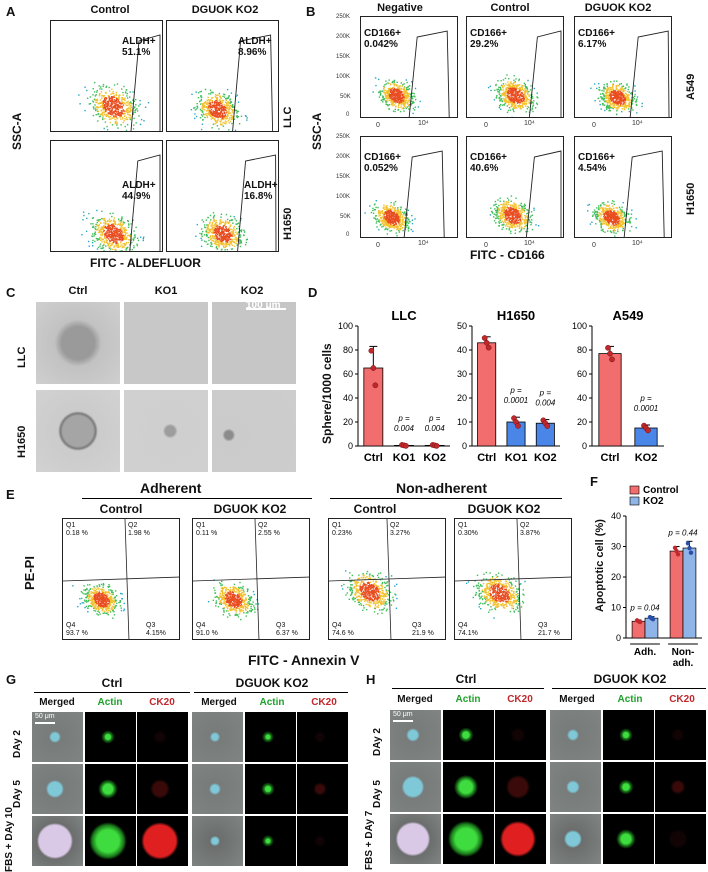 The image size is (708, 872). Describe the element at coordinates (29, 573) in the screenshot. I see `panel-e-ylabel: PE-PI` at that location.